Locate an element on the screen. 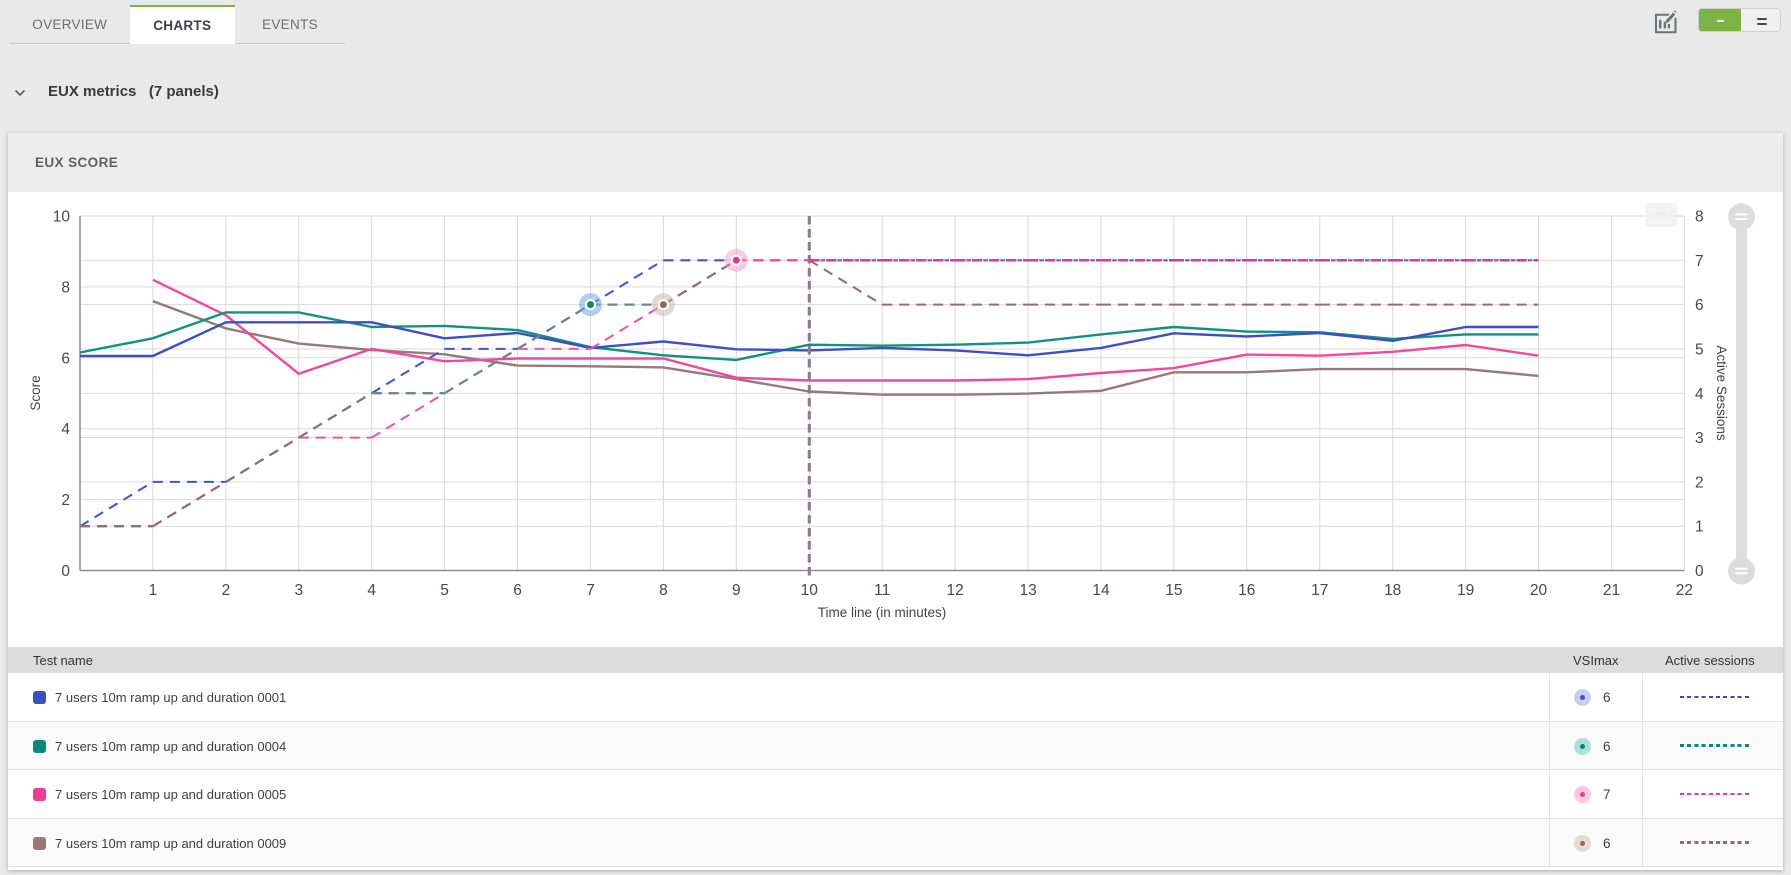 This screenshot has width=1791, height=875. svg-text: 14 is located at coordinates (1101, 590).